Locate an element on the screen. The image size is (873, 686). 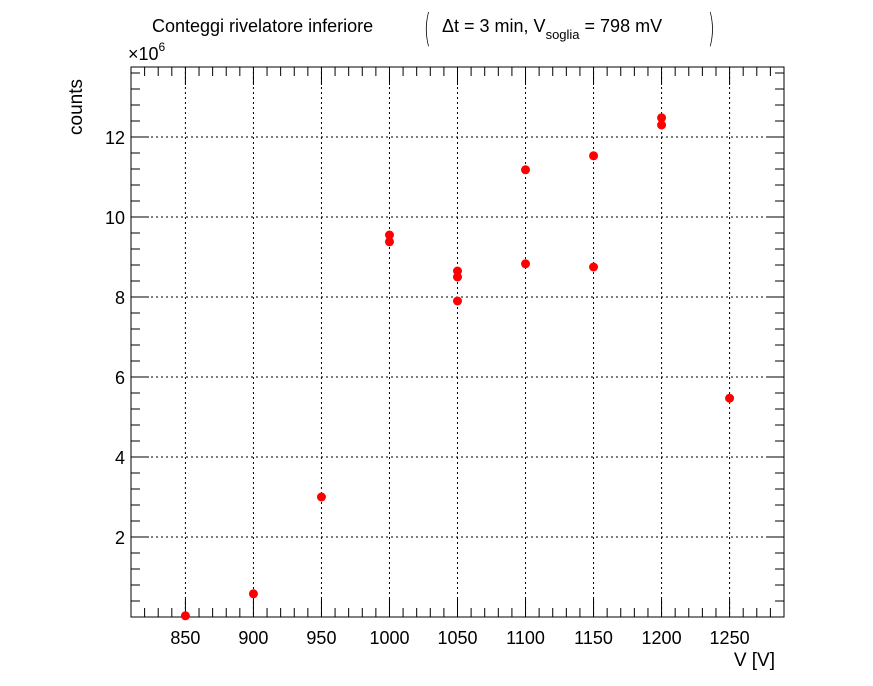
x-tick-label: 850 is located at coordinates (185, 638).